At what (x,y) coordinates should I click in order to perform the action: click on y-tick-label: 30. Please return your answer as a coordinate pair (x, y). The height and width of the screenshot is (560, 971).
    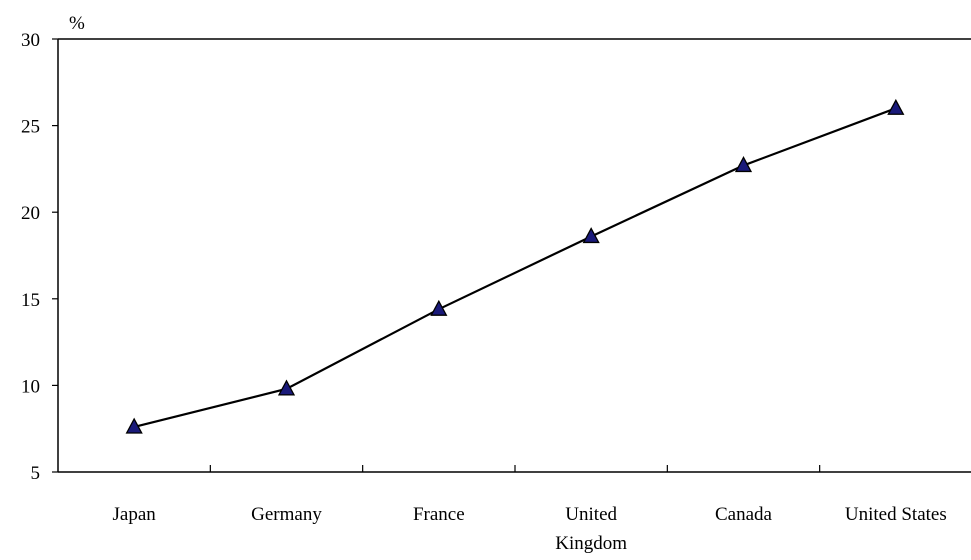
    Looking at the image, I should click on (30, 40).